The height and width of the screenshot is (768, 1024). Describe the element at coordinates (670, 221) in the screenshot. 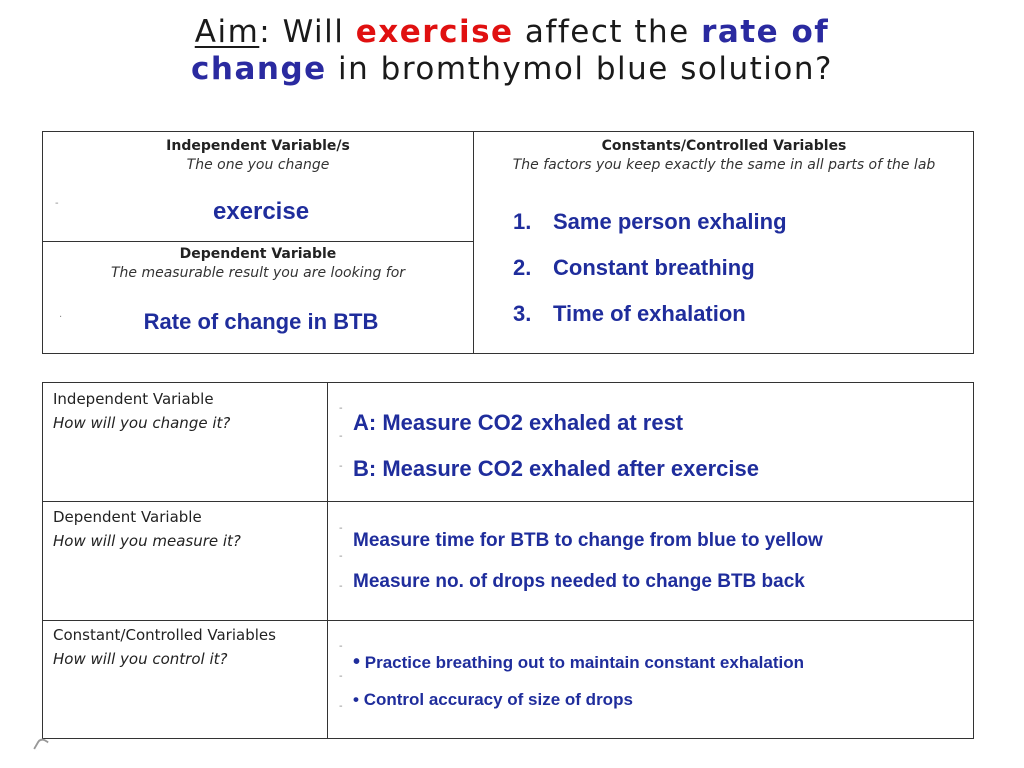

I see `list-text: Same person exhaling` at that location.